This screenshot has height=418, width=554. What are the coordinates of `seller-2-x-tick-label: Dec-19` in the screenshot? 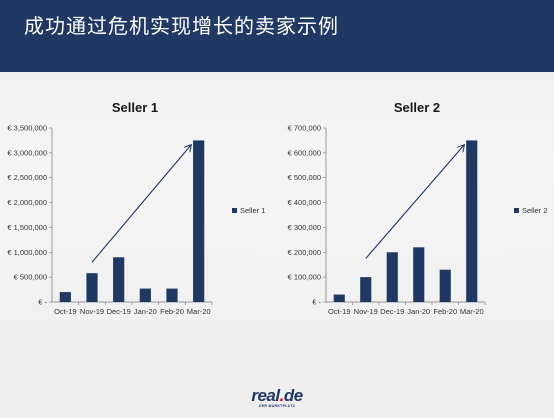 It's located at (392, 311).